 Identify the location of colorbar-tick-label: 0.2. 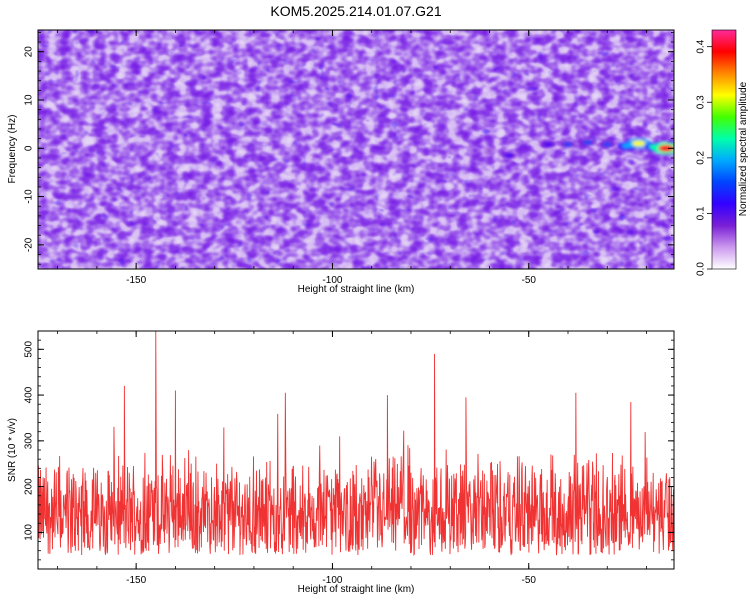
(701, 157).